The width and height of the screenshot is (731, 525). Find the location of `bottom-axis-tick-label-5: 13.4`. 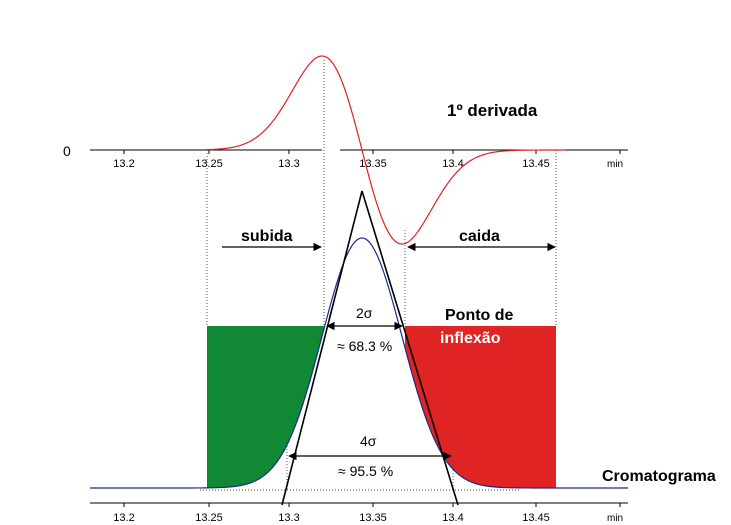

bottom-axis-tick-label-5: 13.4 is located at coordinates (452, 518).